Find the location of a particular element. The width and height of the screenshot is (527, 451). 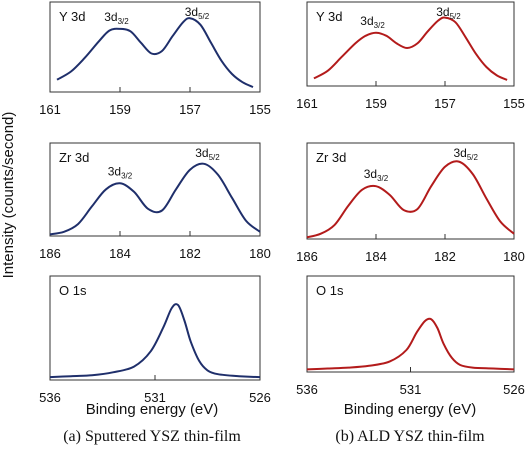

peak-label-zr3d-b: 3d3/2 is located at coordinates (376, 175).